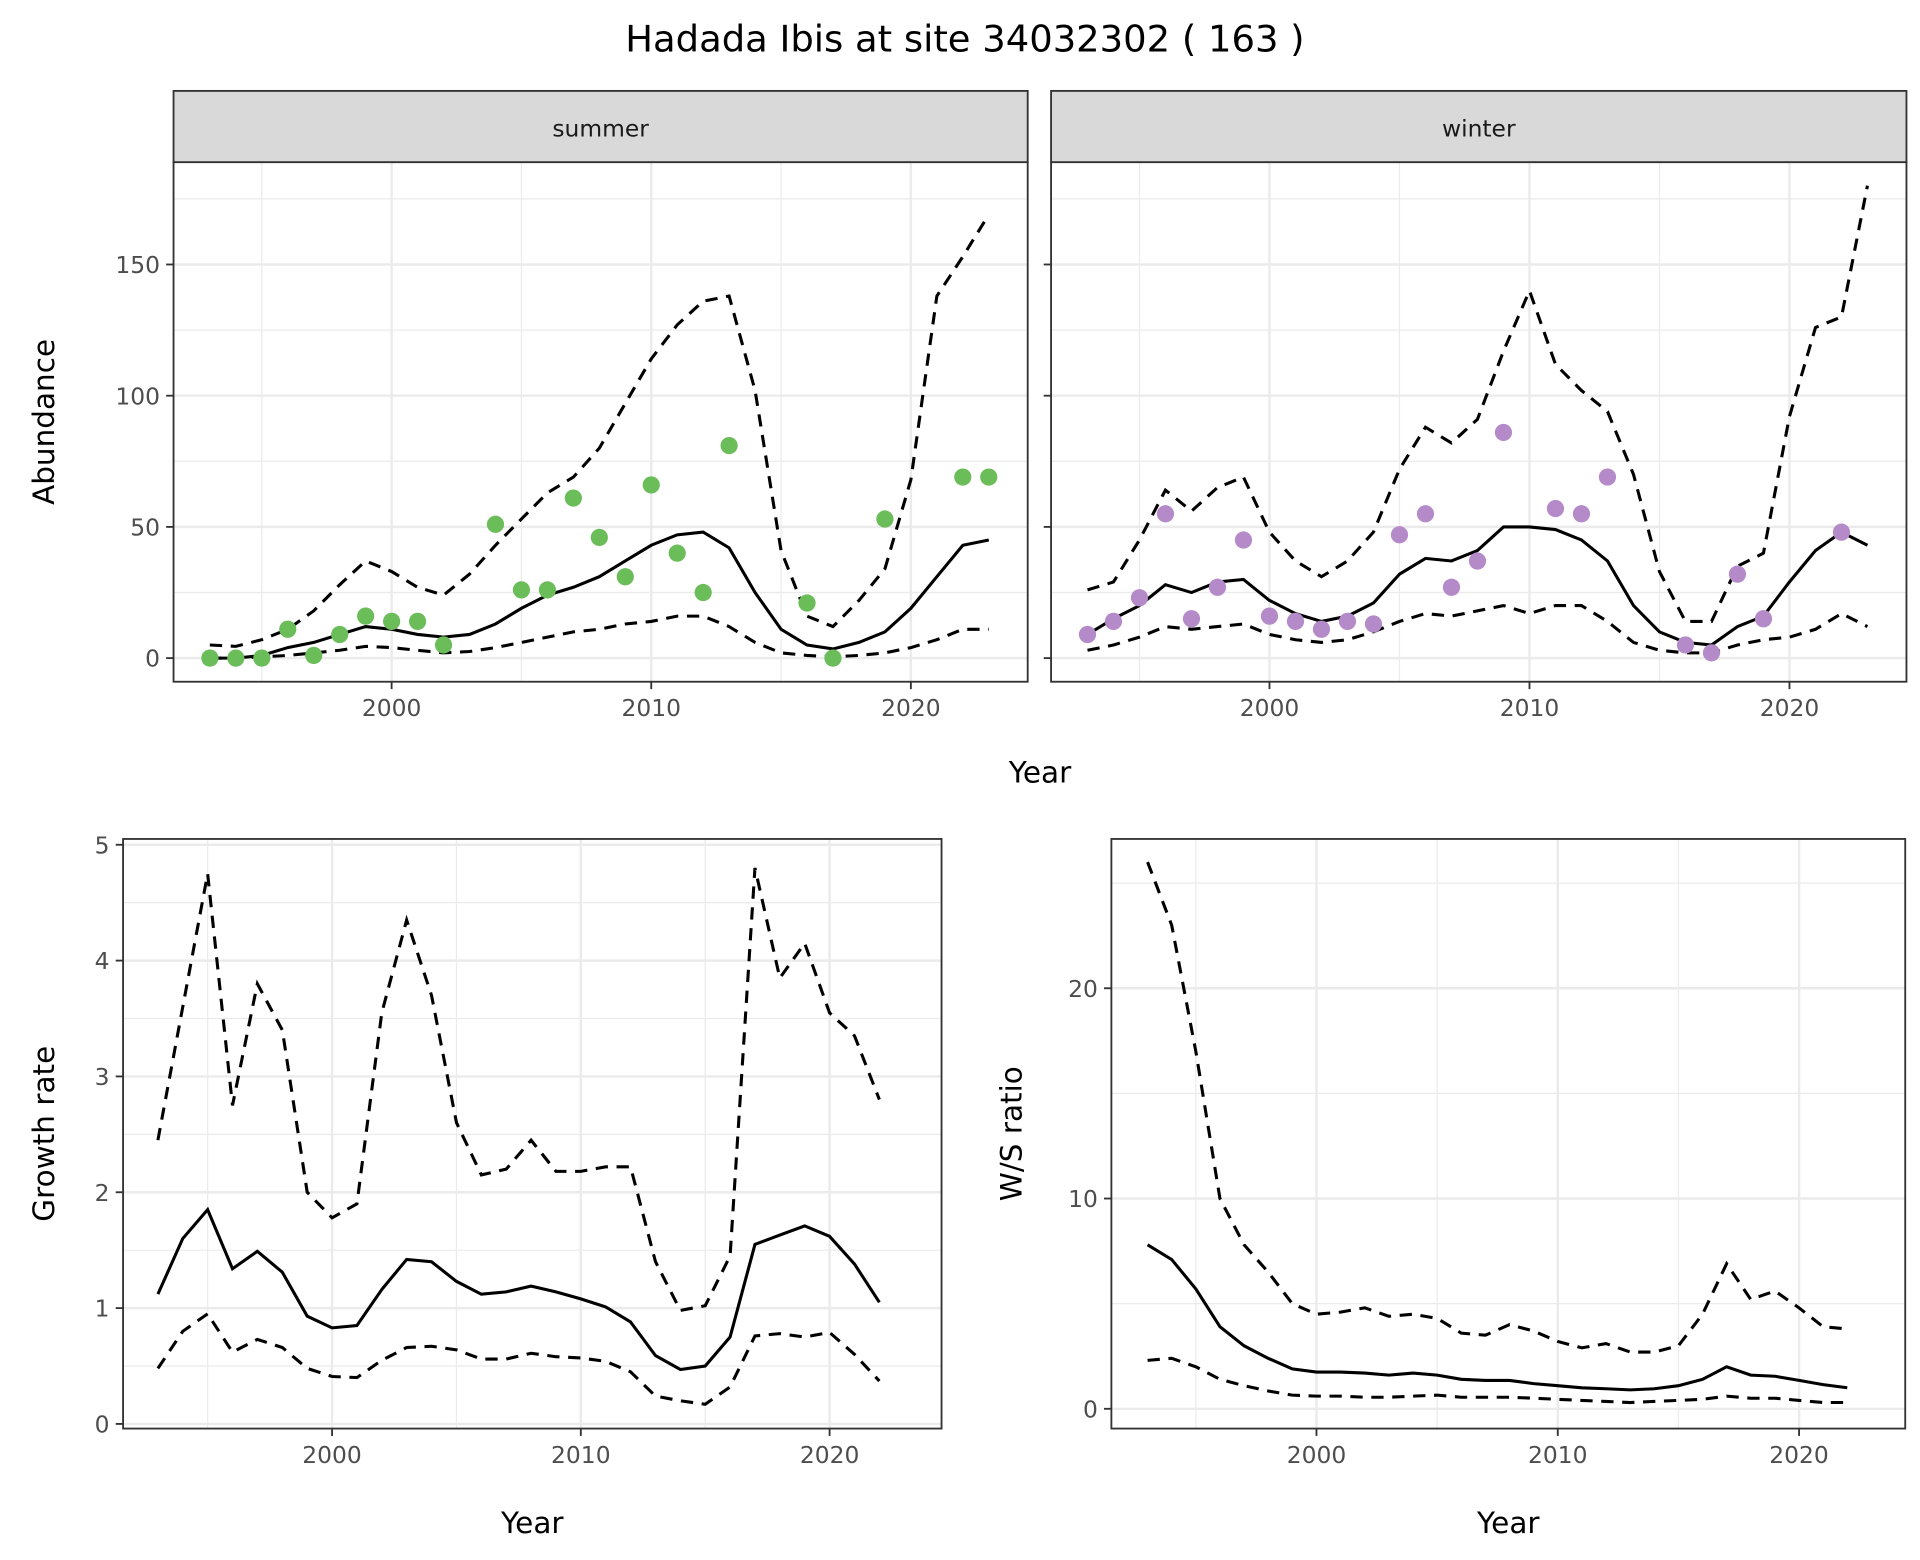 This screenshot has width=1920, height=1560. What do you see at coordinates (137, 396) in the screenshot?
I see `y-tick-label: 100` at bounding box center [137, 396].